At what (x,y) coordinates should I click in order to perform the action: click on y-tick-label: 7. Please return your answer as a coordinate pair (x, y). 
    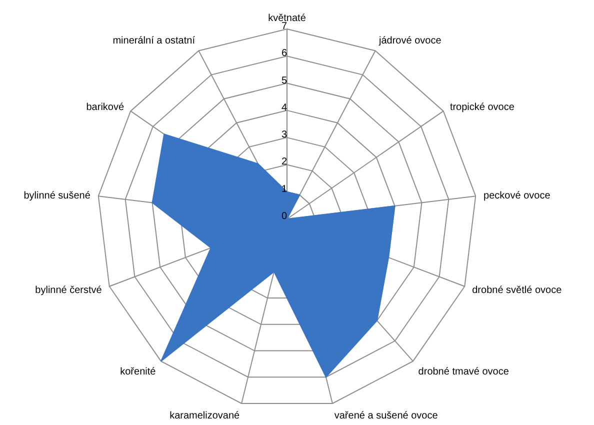
    Looking at the image, I should click on (284, 26).